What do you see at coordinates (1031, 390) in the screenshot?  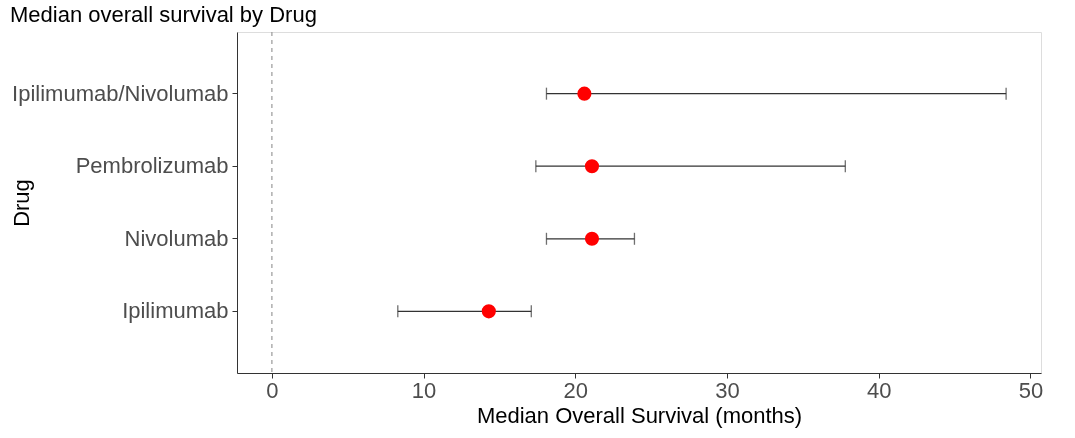 I see `x-tick-label: 50` at bounding box center [1031, 390].